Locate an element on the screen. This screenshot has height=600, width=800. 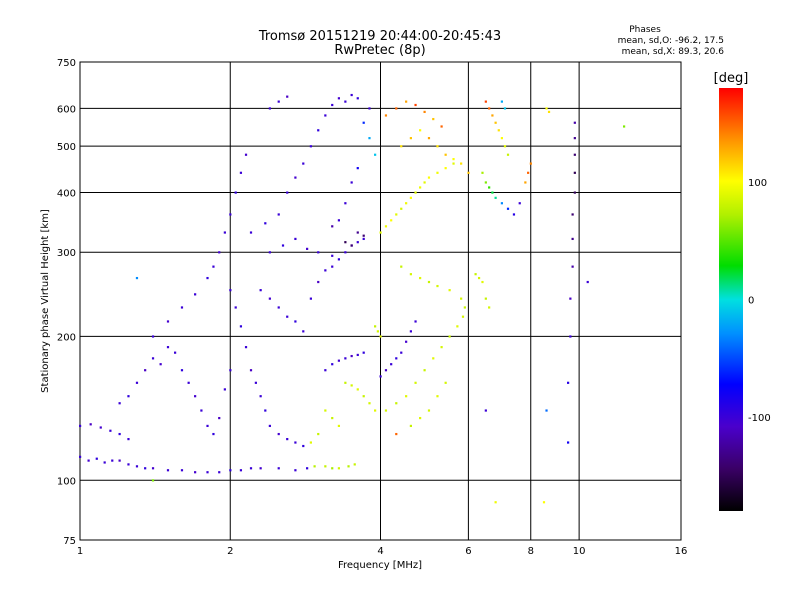
x-tick-label: 16 is located at coordinates (681, 551).